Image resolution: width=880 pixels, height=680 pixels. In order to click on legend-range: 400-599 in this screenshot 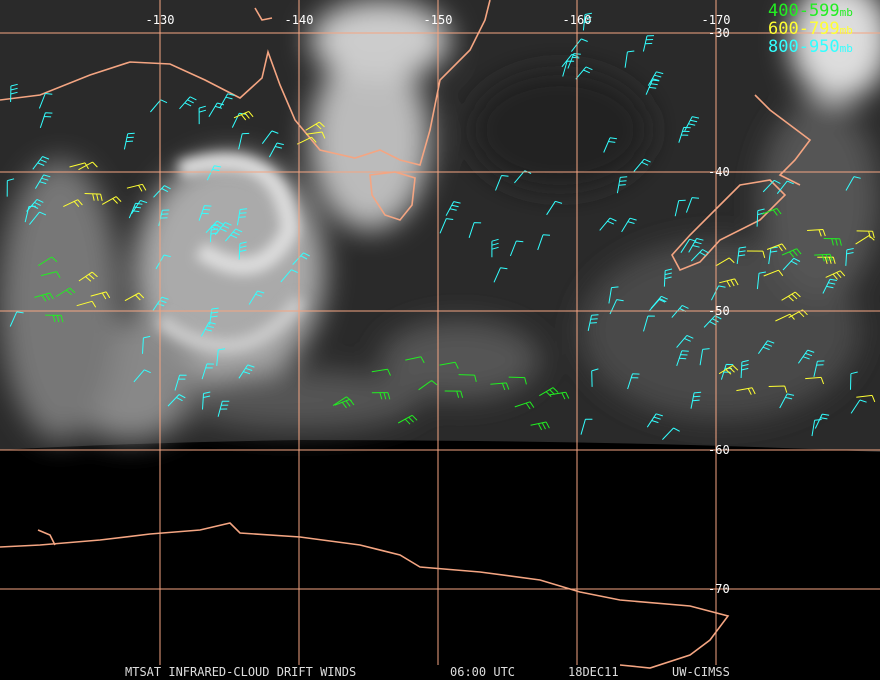, I will do `click(804, 11)`.